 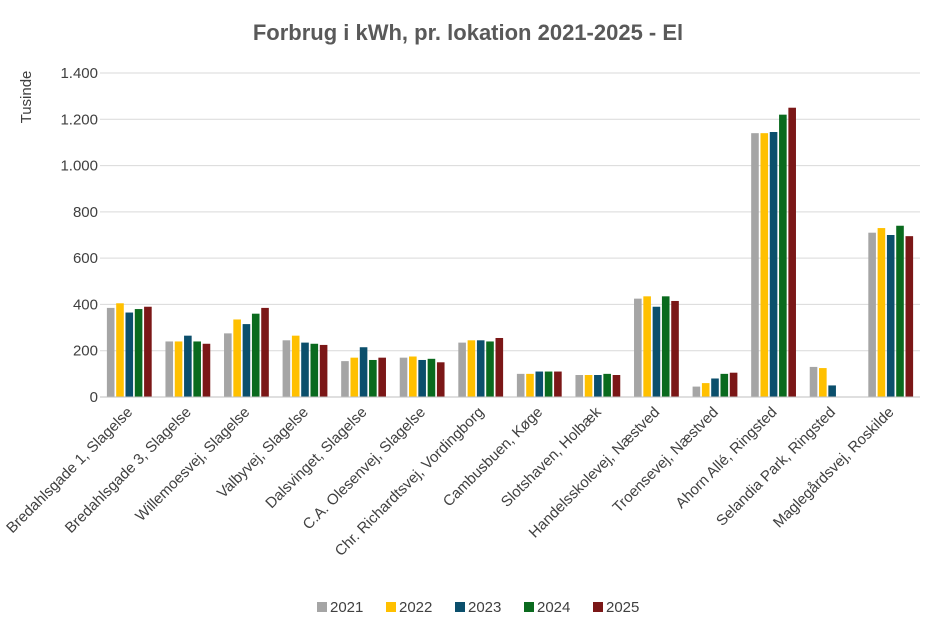 I want to click on legend-label: 2024, so click(x=553, y=607).